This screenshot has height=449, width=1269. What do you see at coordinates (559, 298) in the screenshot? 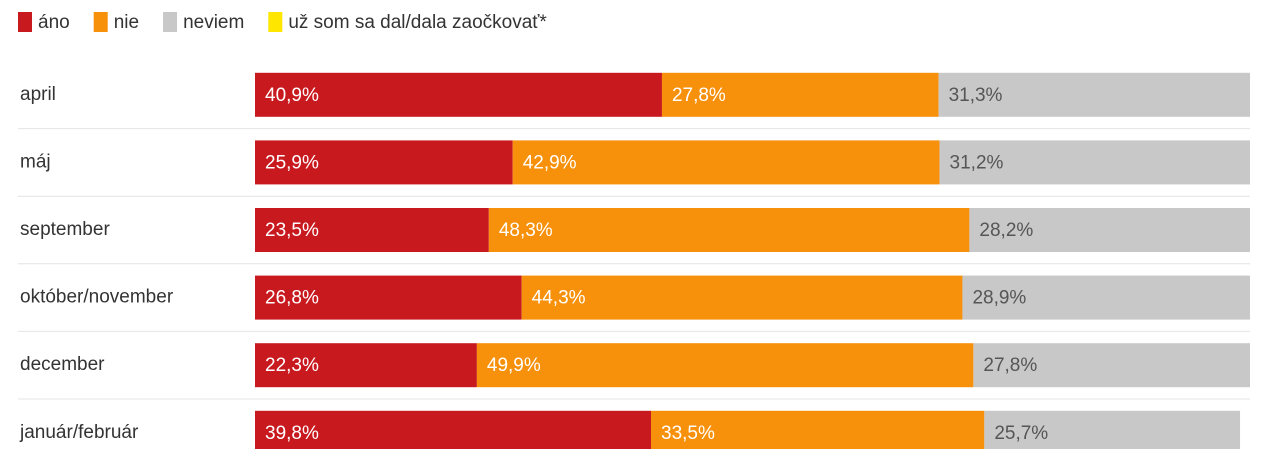
I see `value-label: 44,3%` at bounding box center [559, 298].